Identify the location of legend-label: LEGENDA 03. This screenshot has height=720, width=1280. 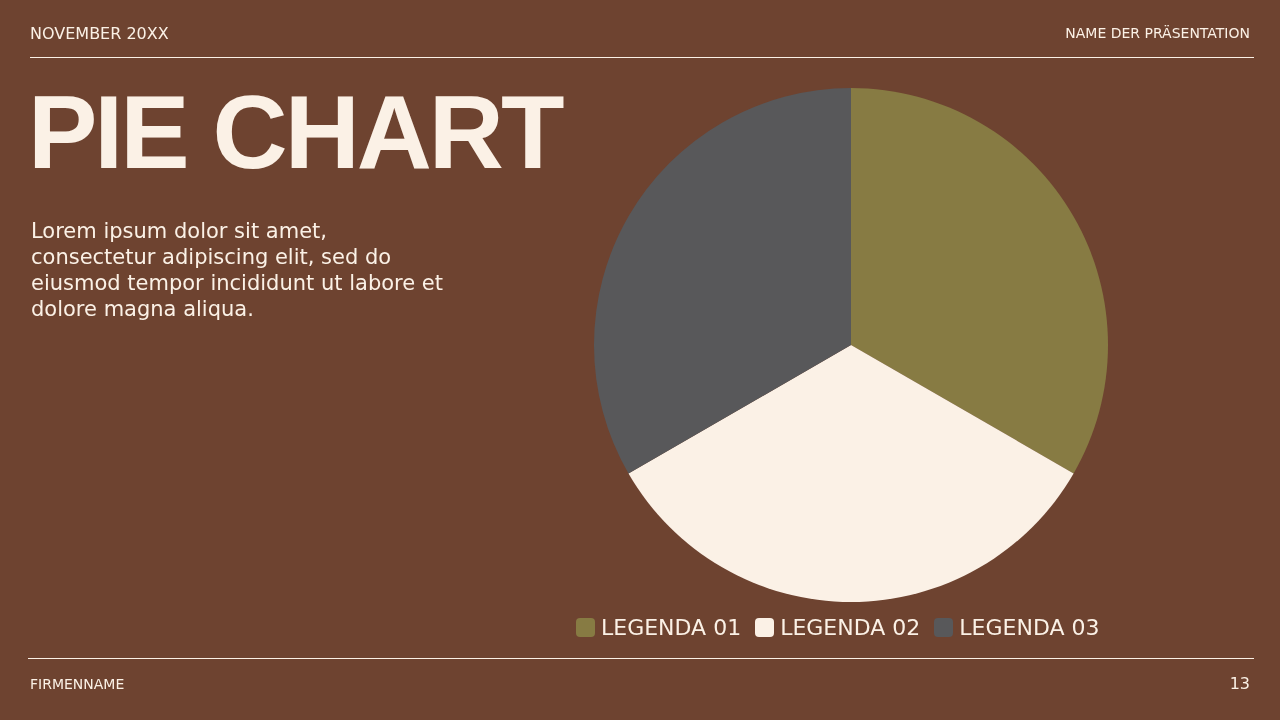
(1029, 627).